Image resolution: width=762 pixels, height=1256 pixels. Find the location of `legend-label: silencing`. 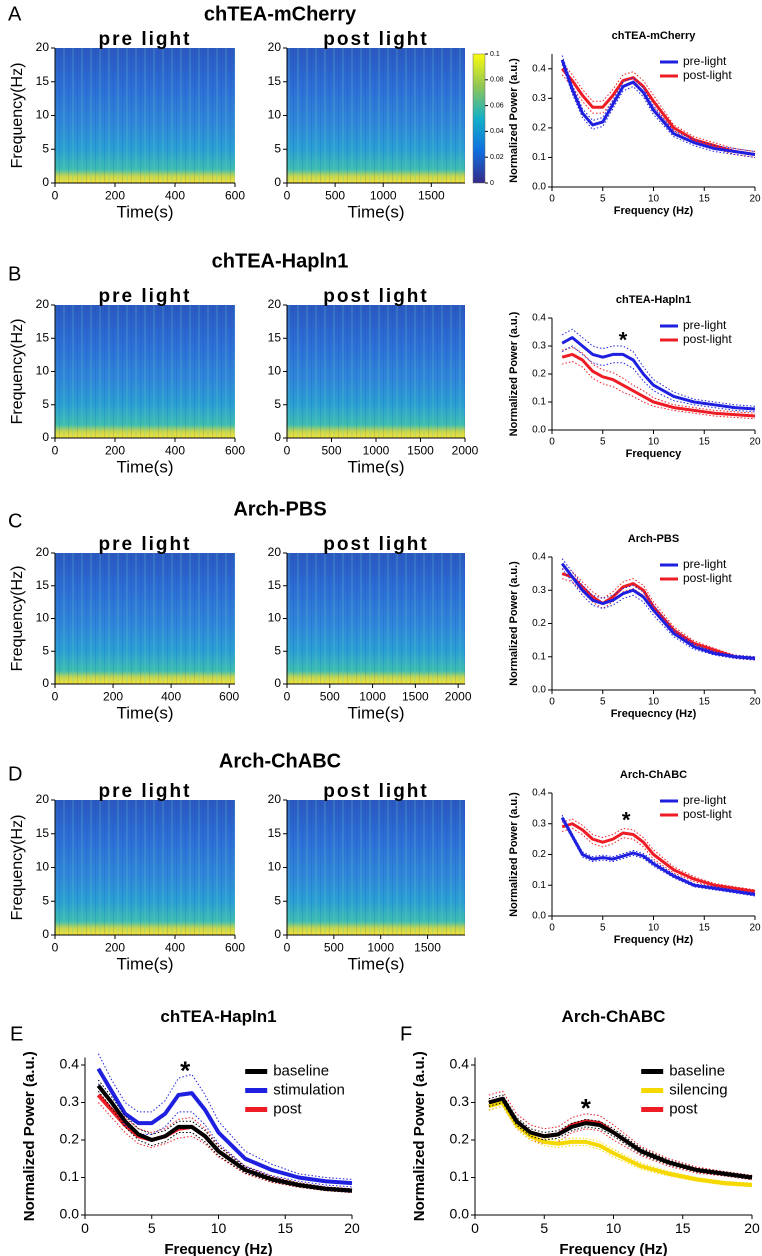

legend-label: silencing is located at coordinates (698, 1089).